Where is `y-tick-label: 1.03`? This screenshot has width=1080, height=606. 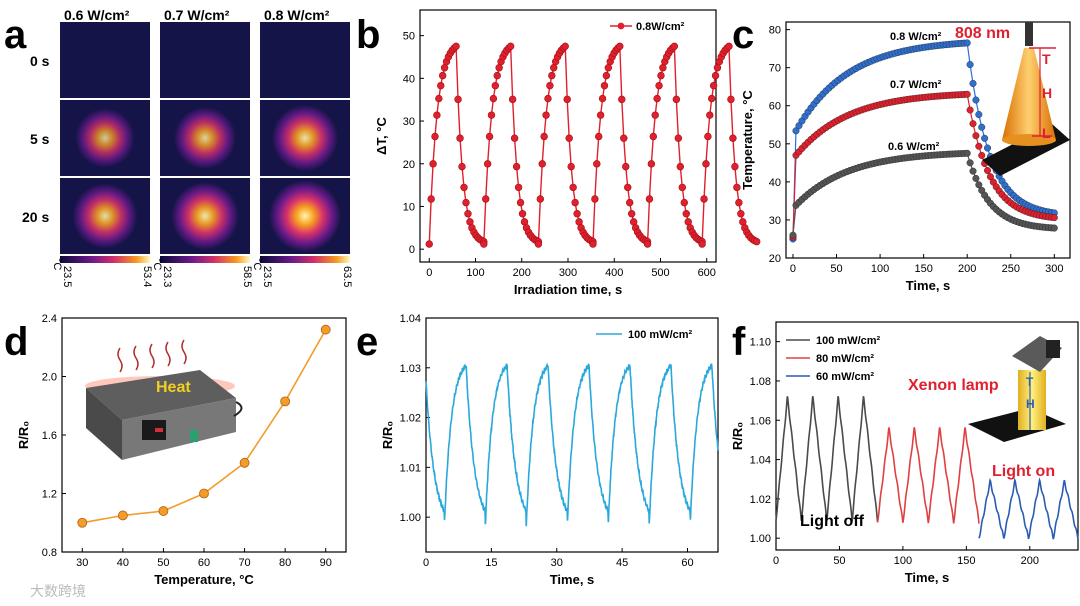 y-tick-label: 1.03 is located at coordinates (410, 369).